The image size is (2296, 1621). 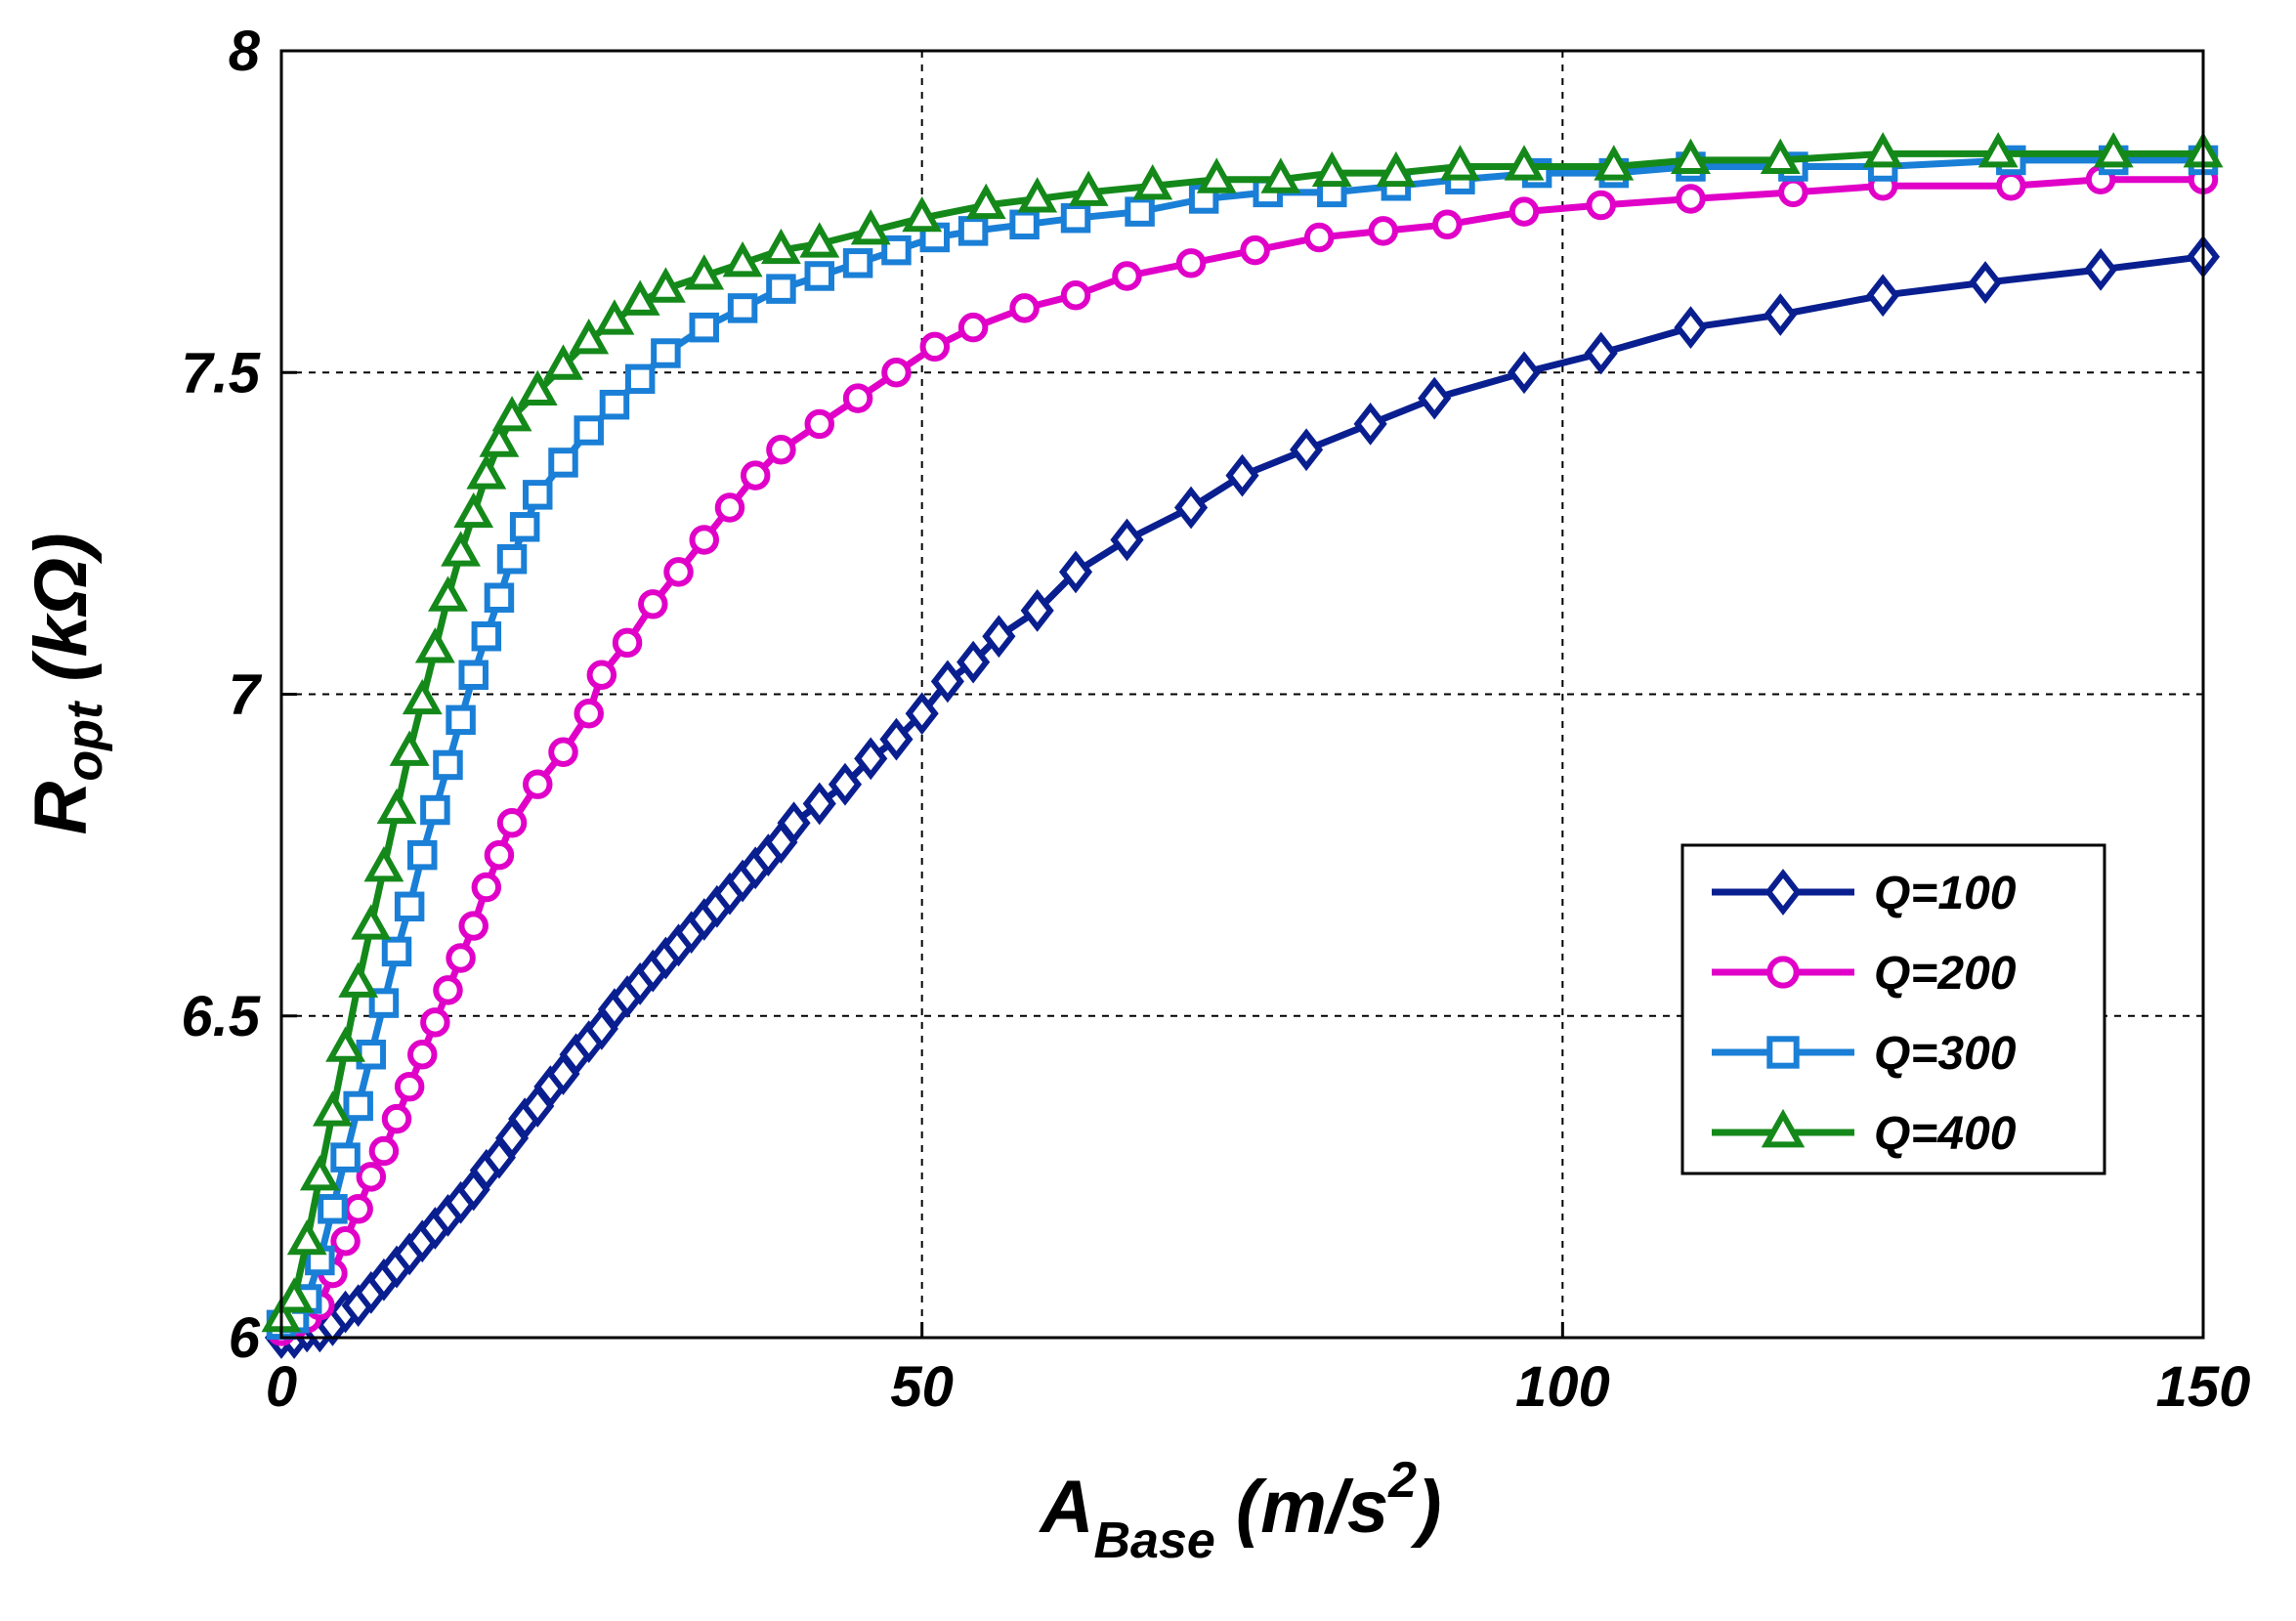 I want to click on legend-box, so click(x=1893, y=1009).